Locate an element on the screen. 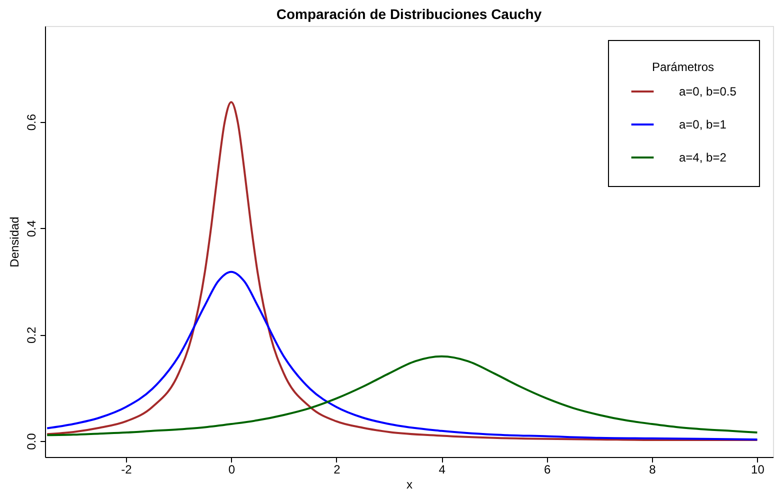 This screenshot has height=498, width=781. x-tick-label: 8 is located at coordinates (652, 469).